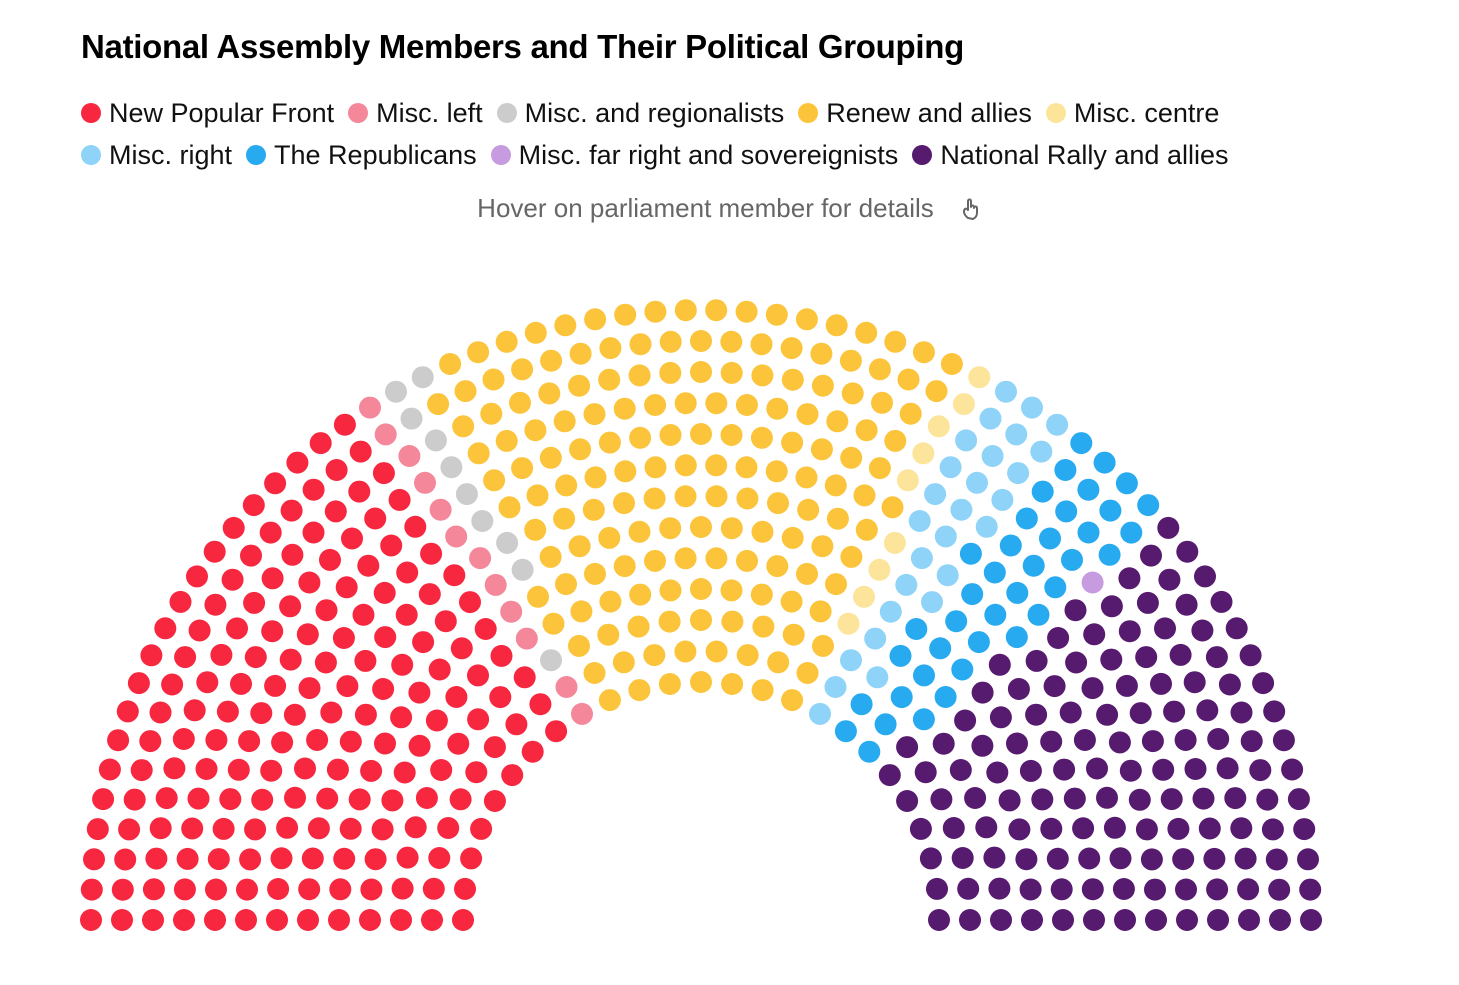  What do you see at coordinates (1092, 582) in the screenshot?
I see `seat-misc-far-right-and-sovereignists: Misc. far right and sovereignists` at bounding box center [1092, 582].